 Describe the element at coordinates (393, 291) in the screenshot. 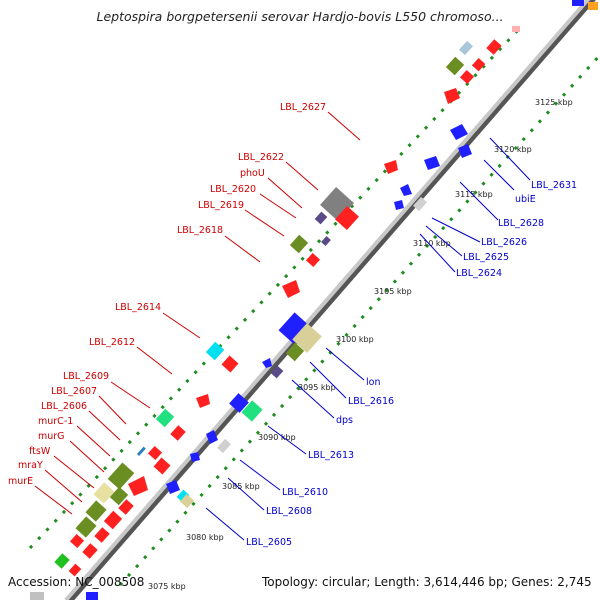

I see `kbp-label: 3105 kbp` at that location.